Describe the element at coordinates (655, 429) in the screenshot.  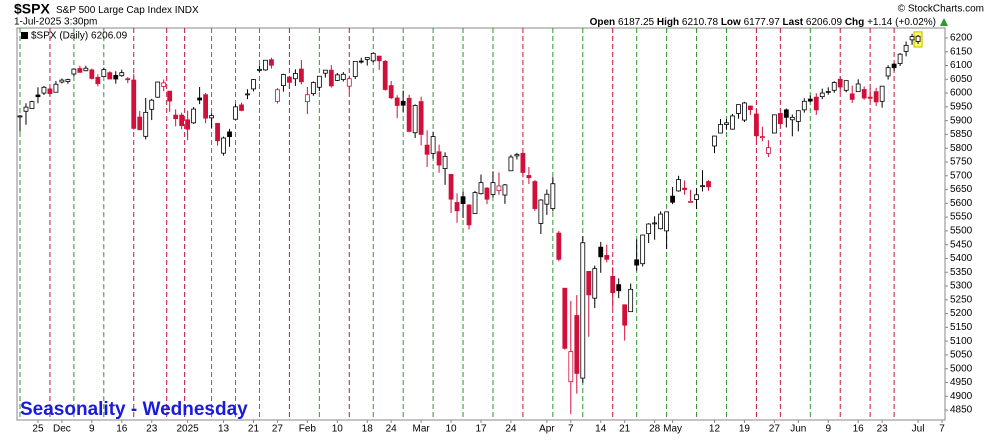
I see `x-tick-label: 28` at that location.